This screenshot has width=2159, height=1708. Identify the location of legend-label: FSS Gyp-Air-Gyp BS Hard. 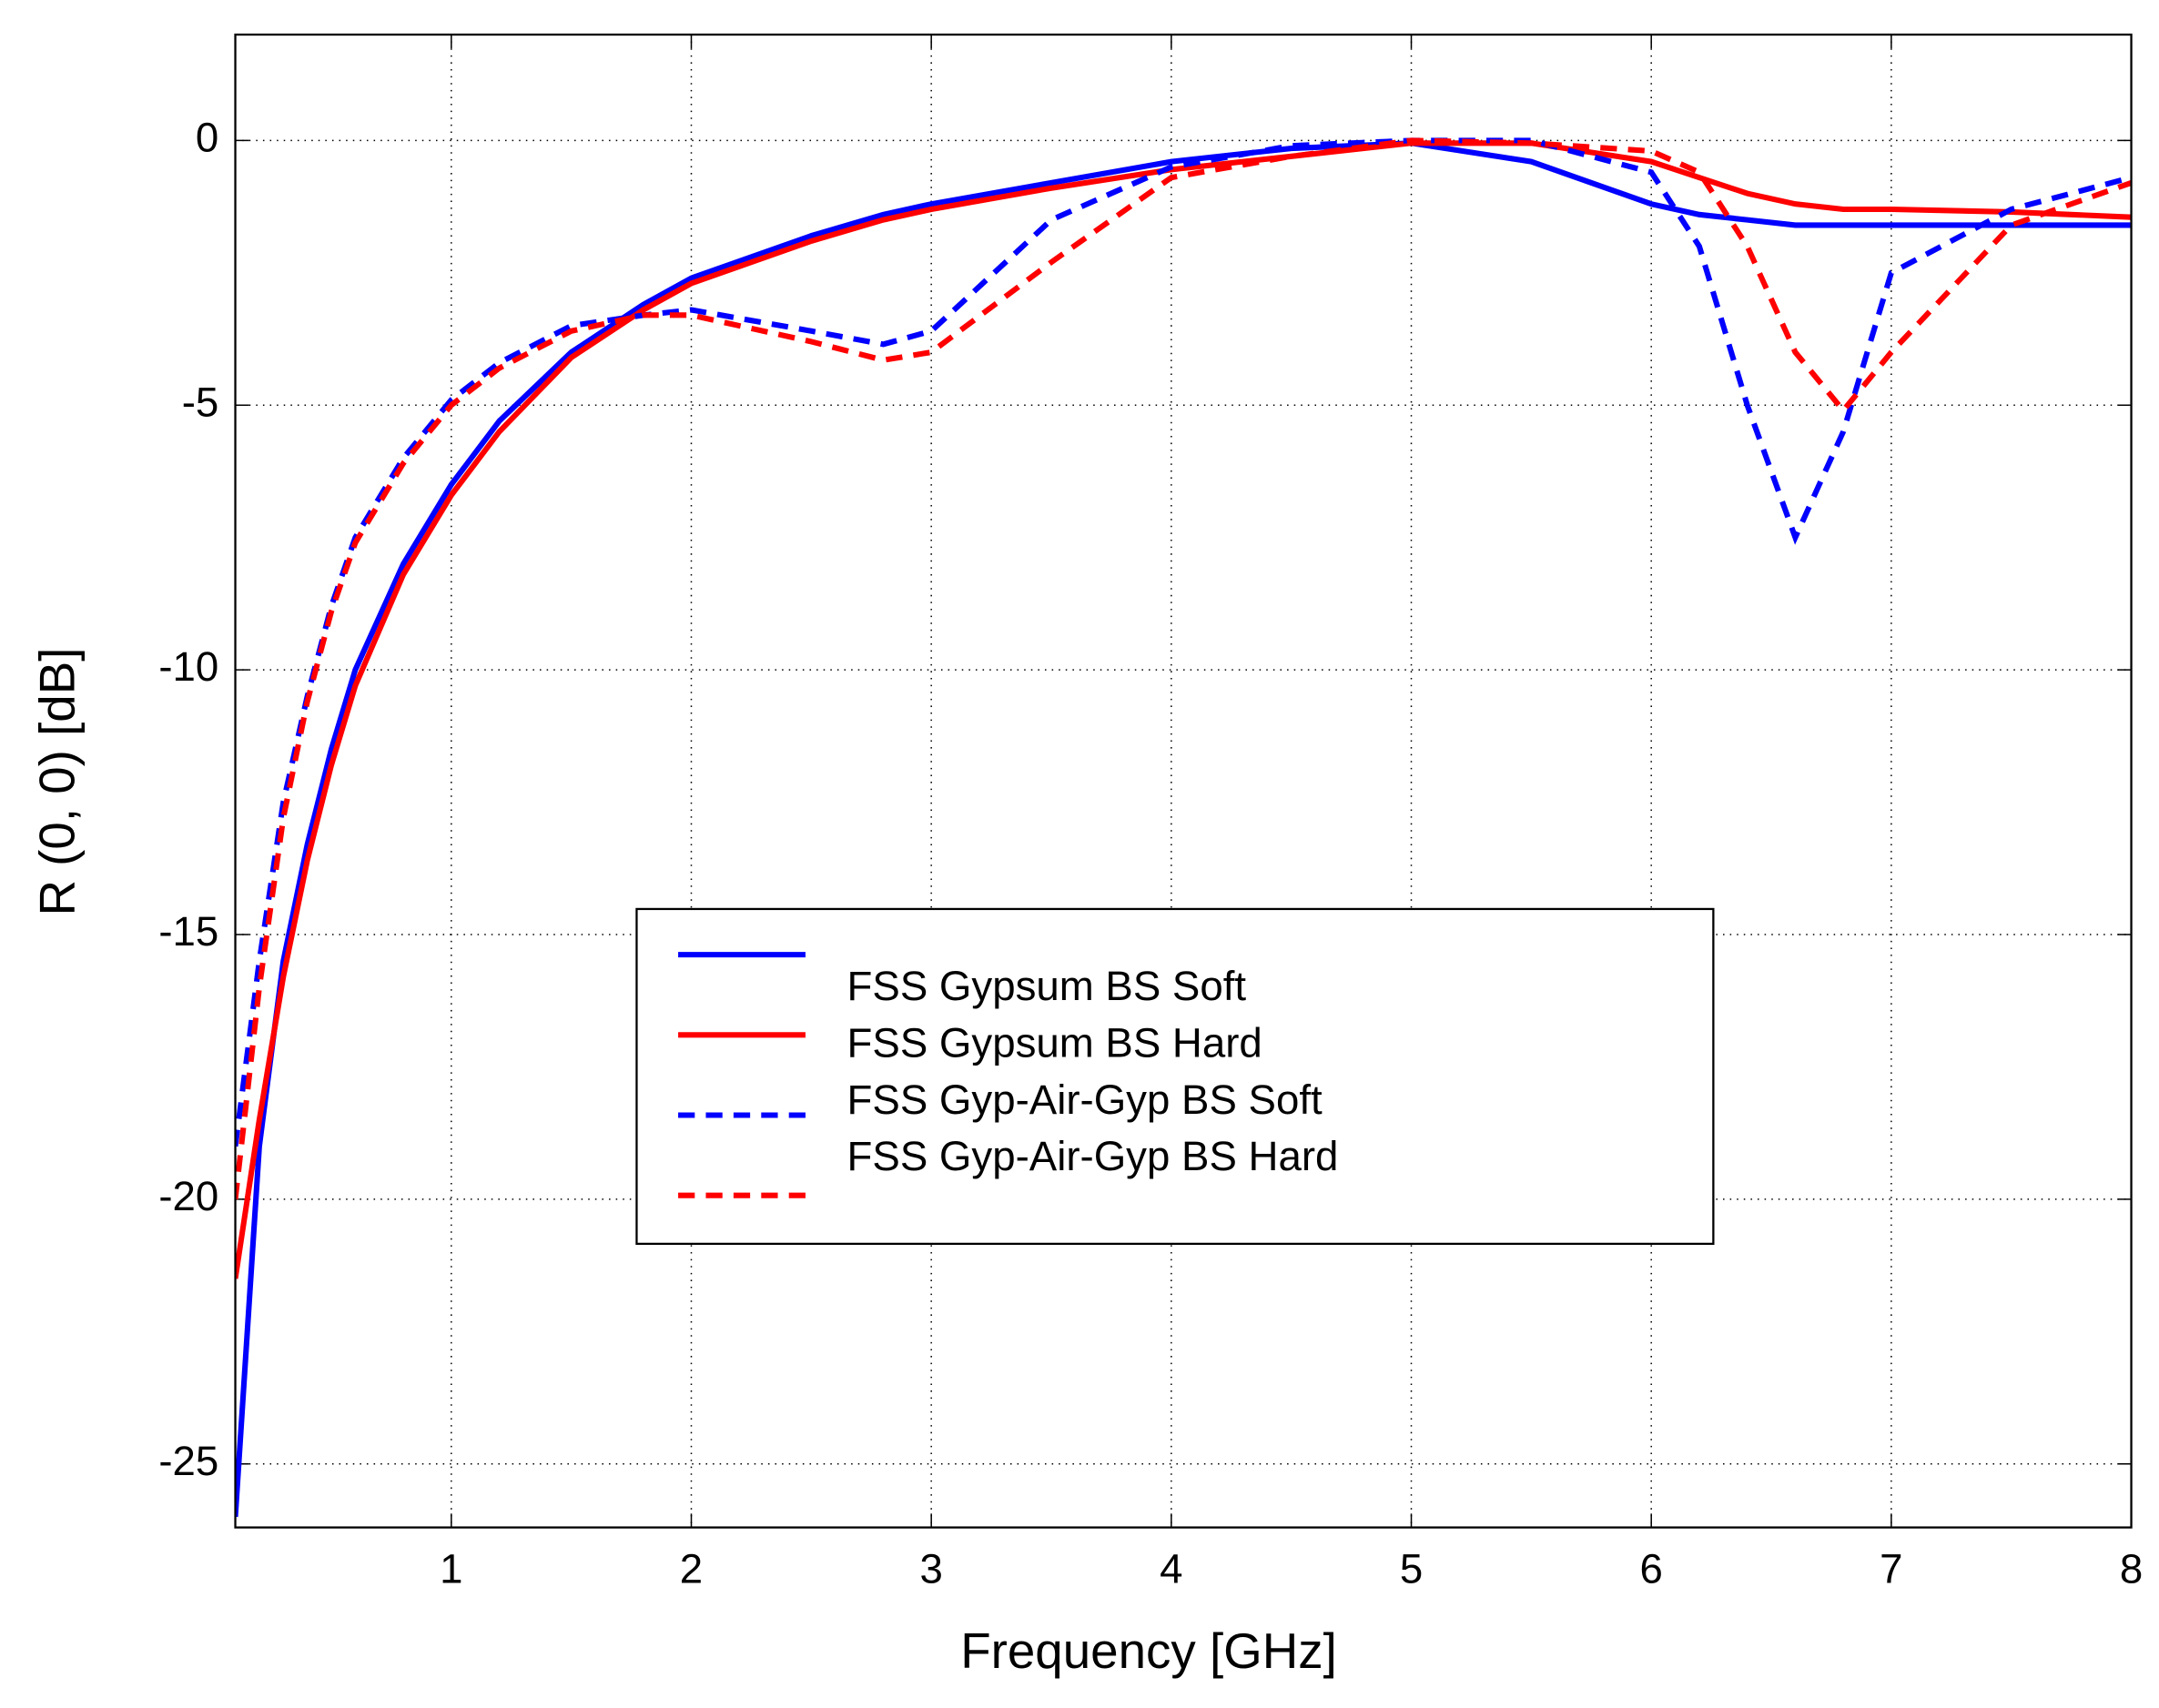
(1093, 1156).